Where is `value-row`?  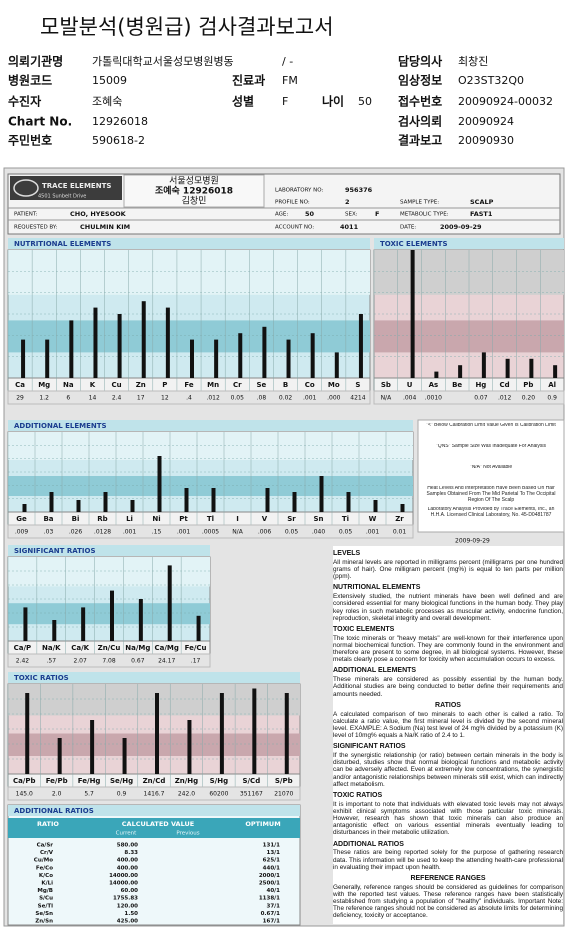 value-row is located at coordinates (210, 531).